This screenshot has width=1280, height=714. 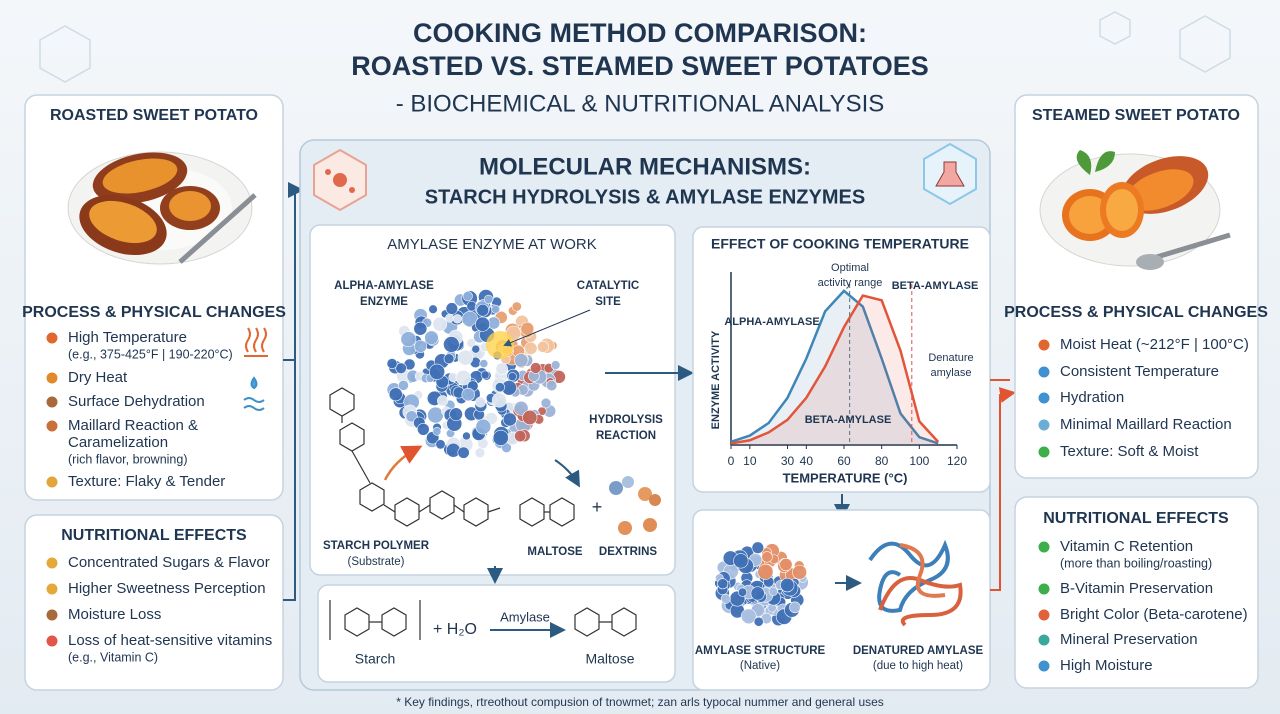 I want to click on label: DENATURED AMYLASE, so click(x=918, y=651).